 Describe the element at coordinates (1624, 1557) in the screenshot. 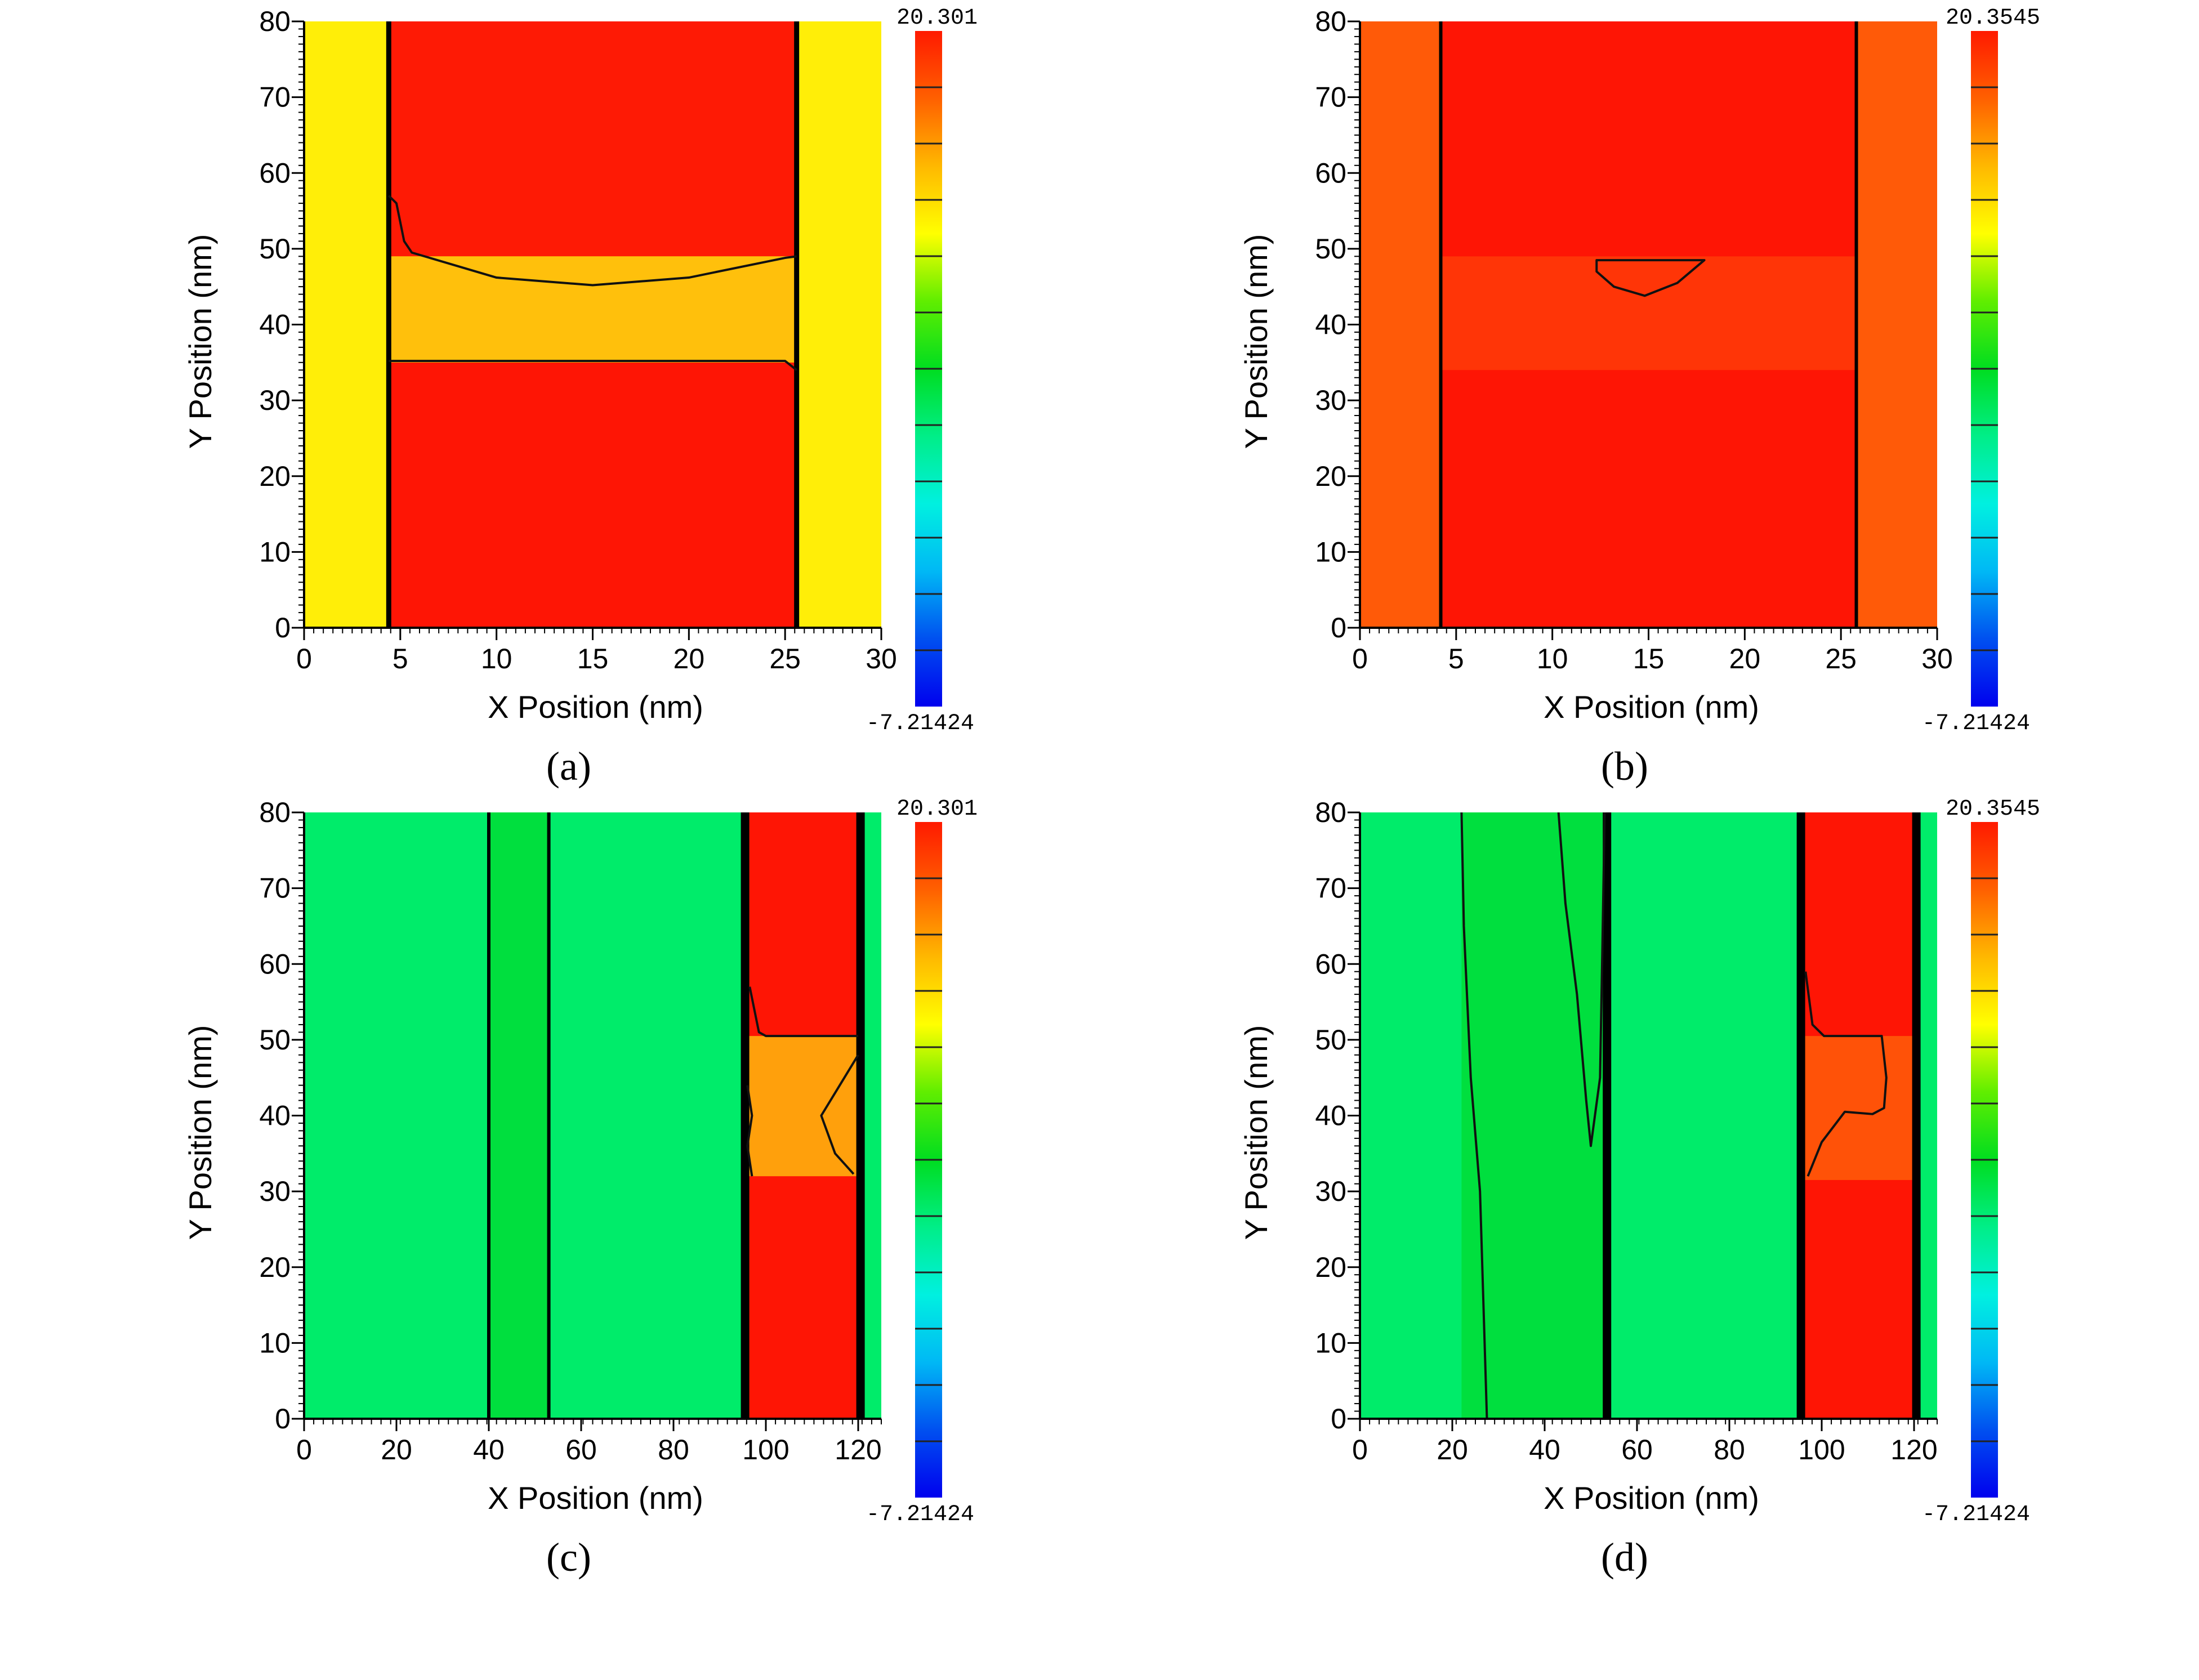

I see `panel-caption: (d)` at that location.